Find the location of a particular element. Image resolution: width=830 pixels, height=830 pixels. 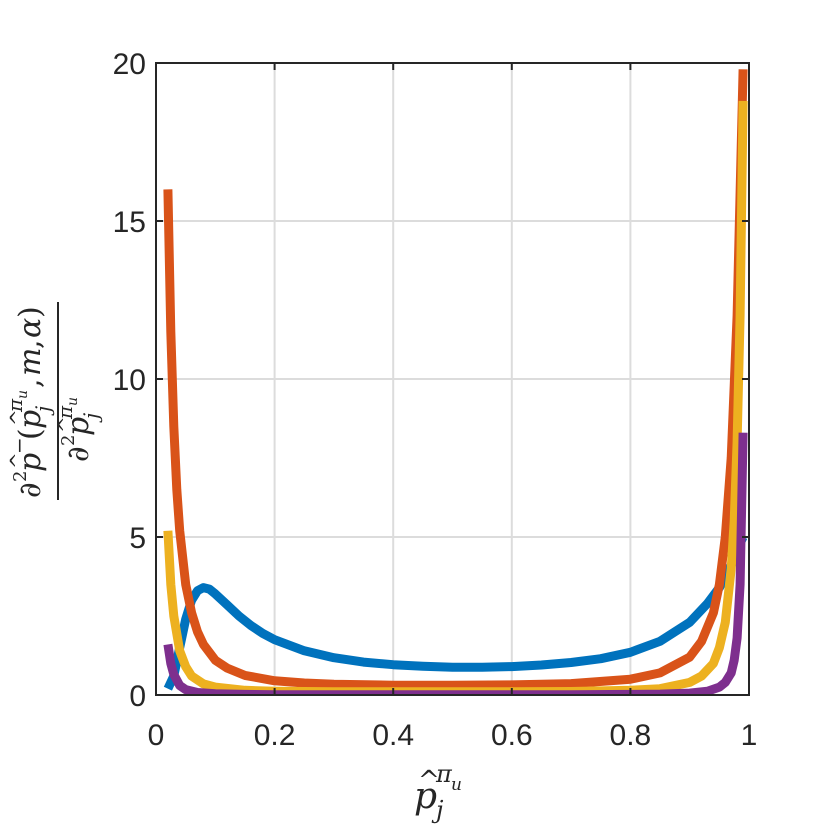

x-tick-label: 0.6 is located at coordinates (512, 735).